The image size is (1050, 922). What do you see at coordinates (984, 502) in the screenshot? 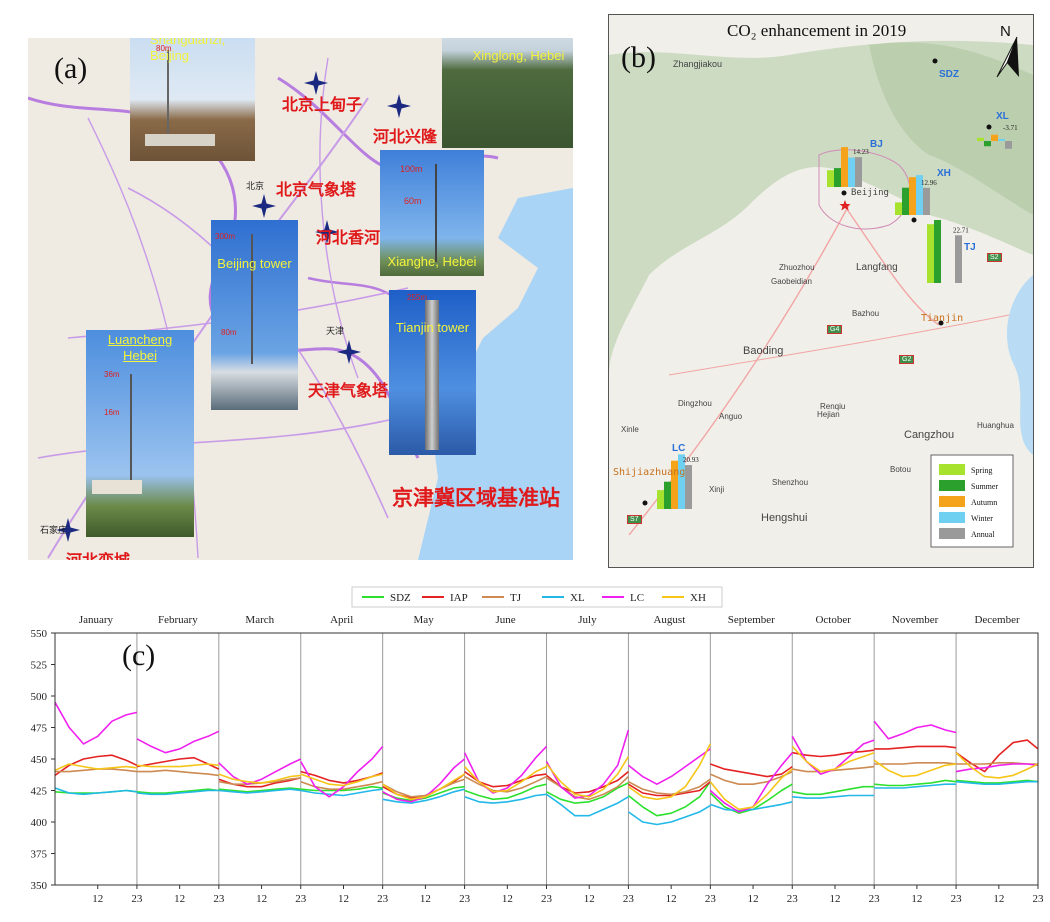
I see `legend-label-autumn: Autumn` at bounding box center [984, 502].